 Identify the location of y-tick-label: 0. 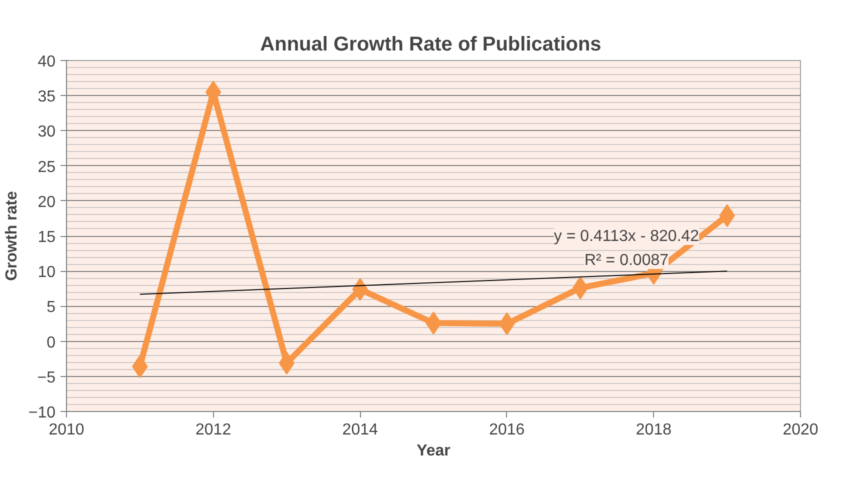
(51, 343).